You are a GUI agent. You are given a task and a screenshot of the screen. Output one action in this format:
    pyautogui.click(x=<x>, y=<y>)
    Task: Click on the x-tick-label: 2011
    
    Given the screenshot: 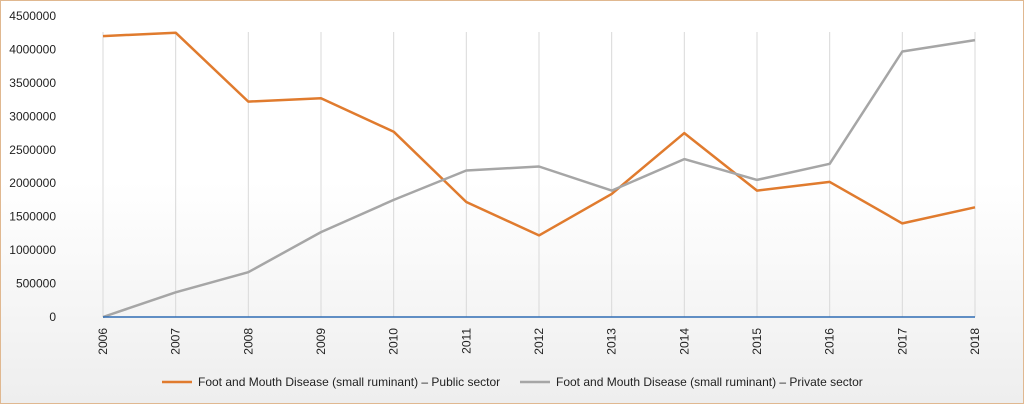 What is the action you would take?
    pyautogui.click(x=466, y=341)
    